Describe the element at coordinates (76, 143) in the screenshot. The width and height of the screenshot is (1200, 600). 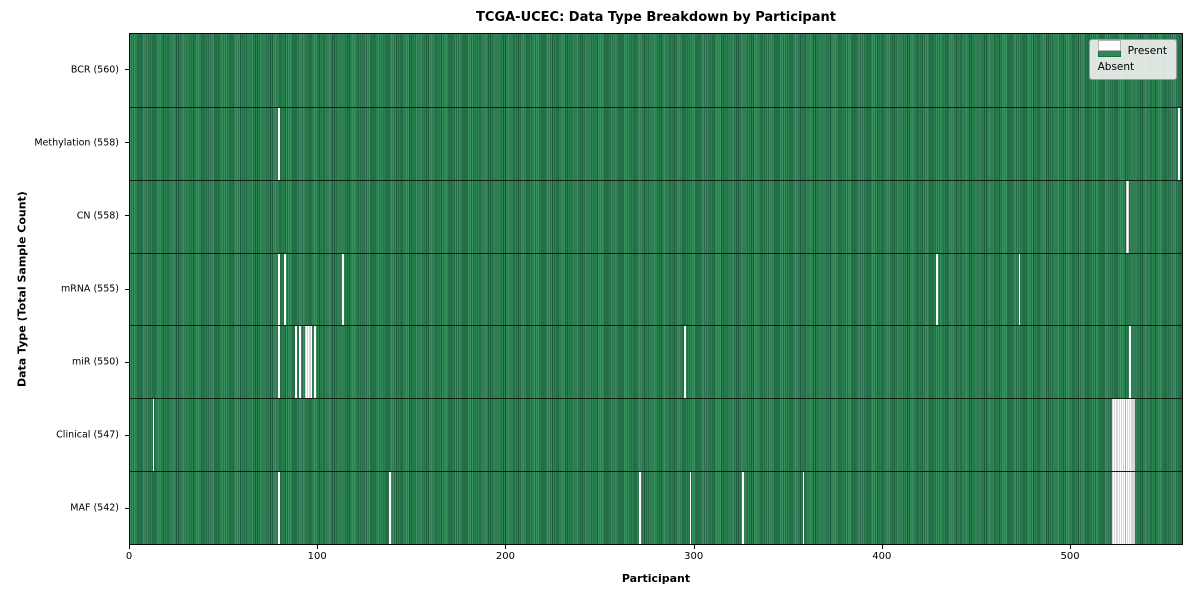
I see `y-tick-label: Methylation (558)` at that location.